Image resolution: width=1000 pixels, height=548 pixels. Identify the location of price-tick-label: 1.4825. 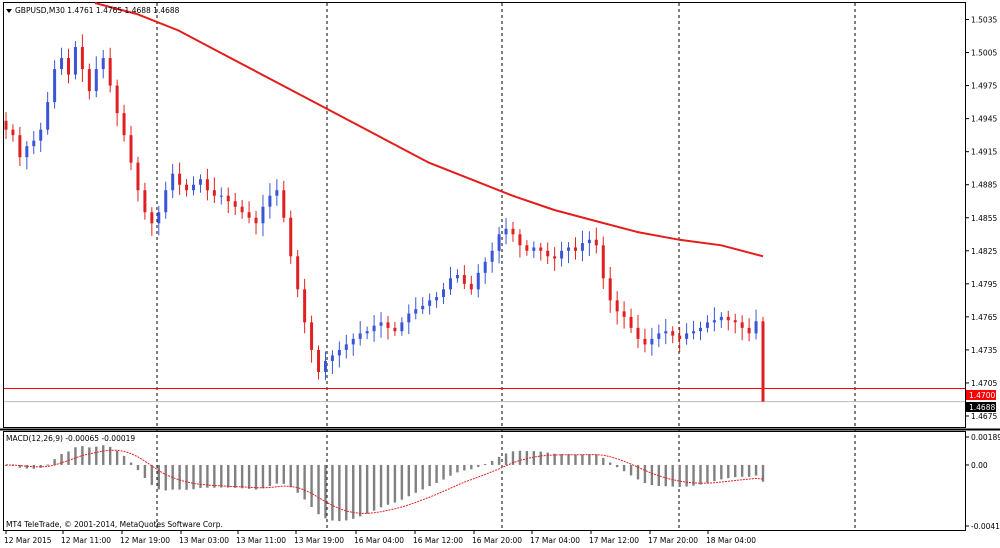
(984, 251).